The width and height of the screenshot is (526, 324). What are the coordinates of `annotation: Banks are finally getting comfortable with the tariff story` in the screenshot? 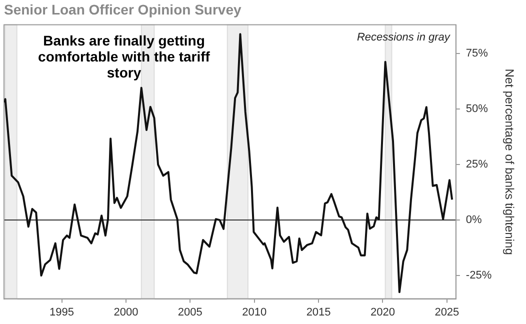 It's located at (124, 56).